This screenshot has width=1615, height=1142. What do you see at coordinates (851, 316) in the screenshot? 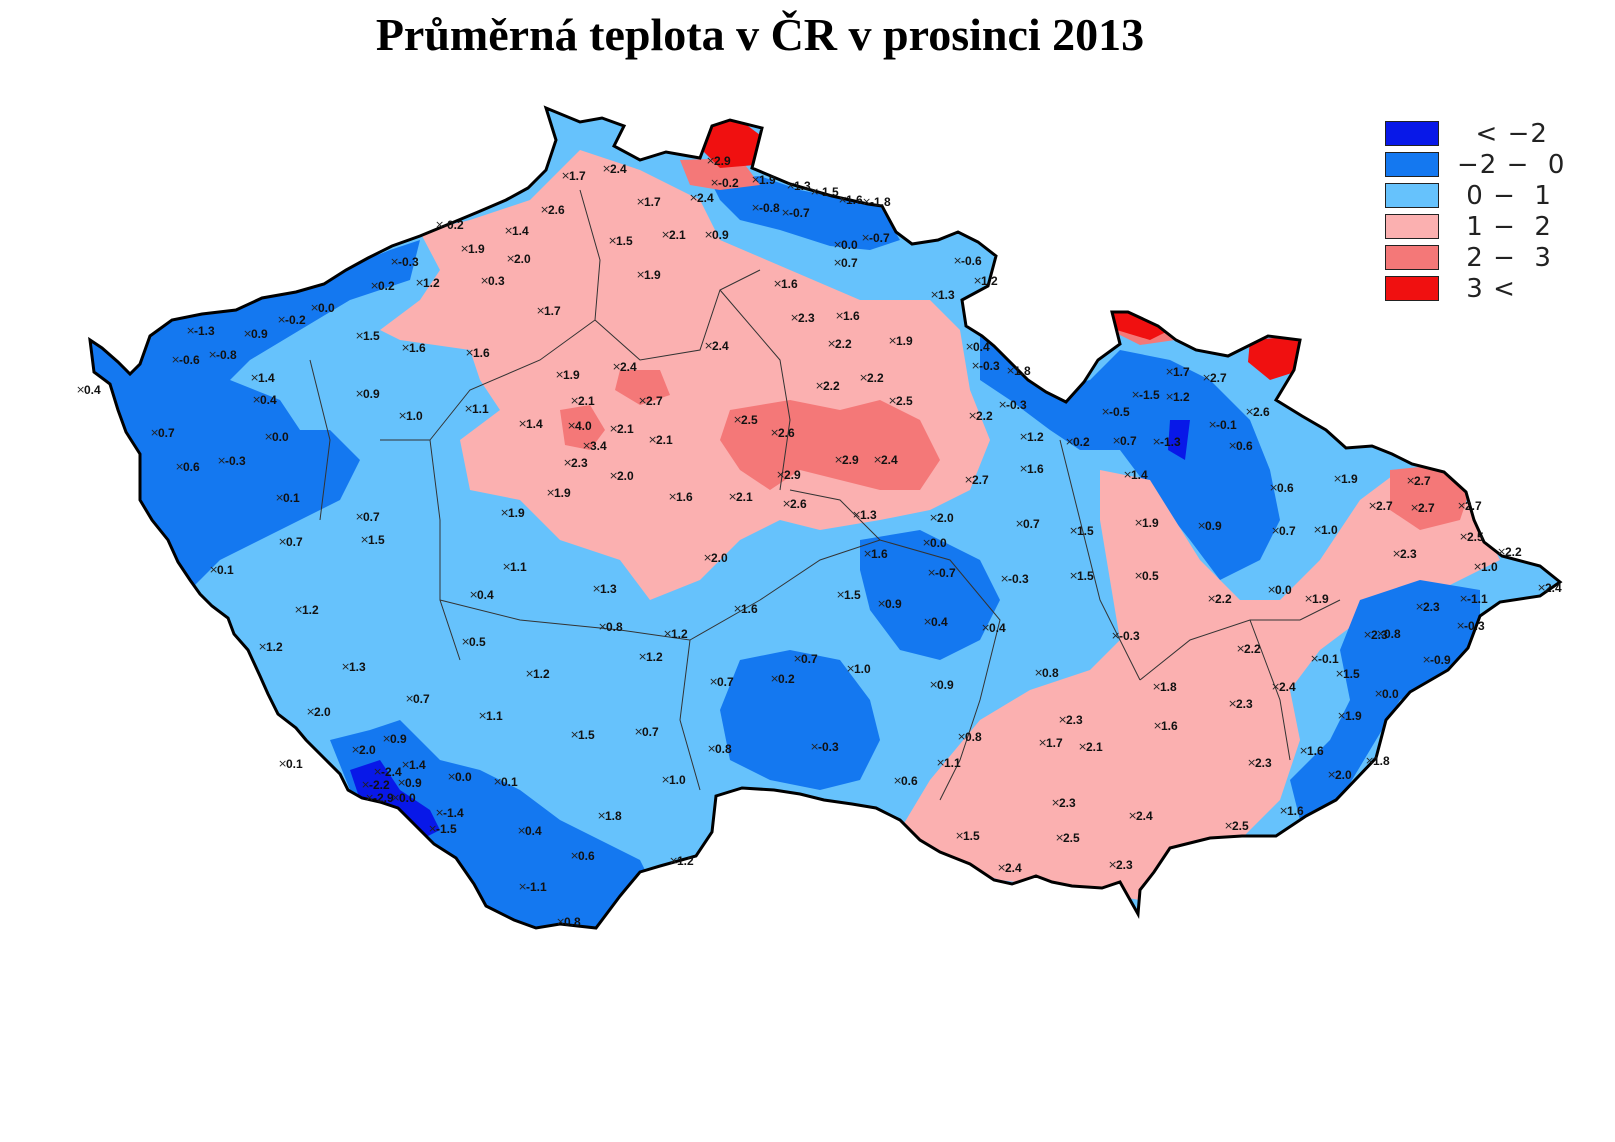
I see `station-value: 1.6` at bounding box center [851, 316].